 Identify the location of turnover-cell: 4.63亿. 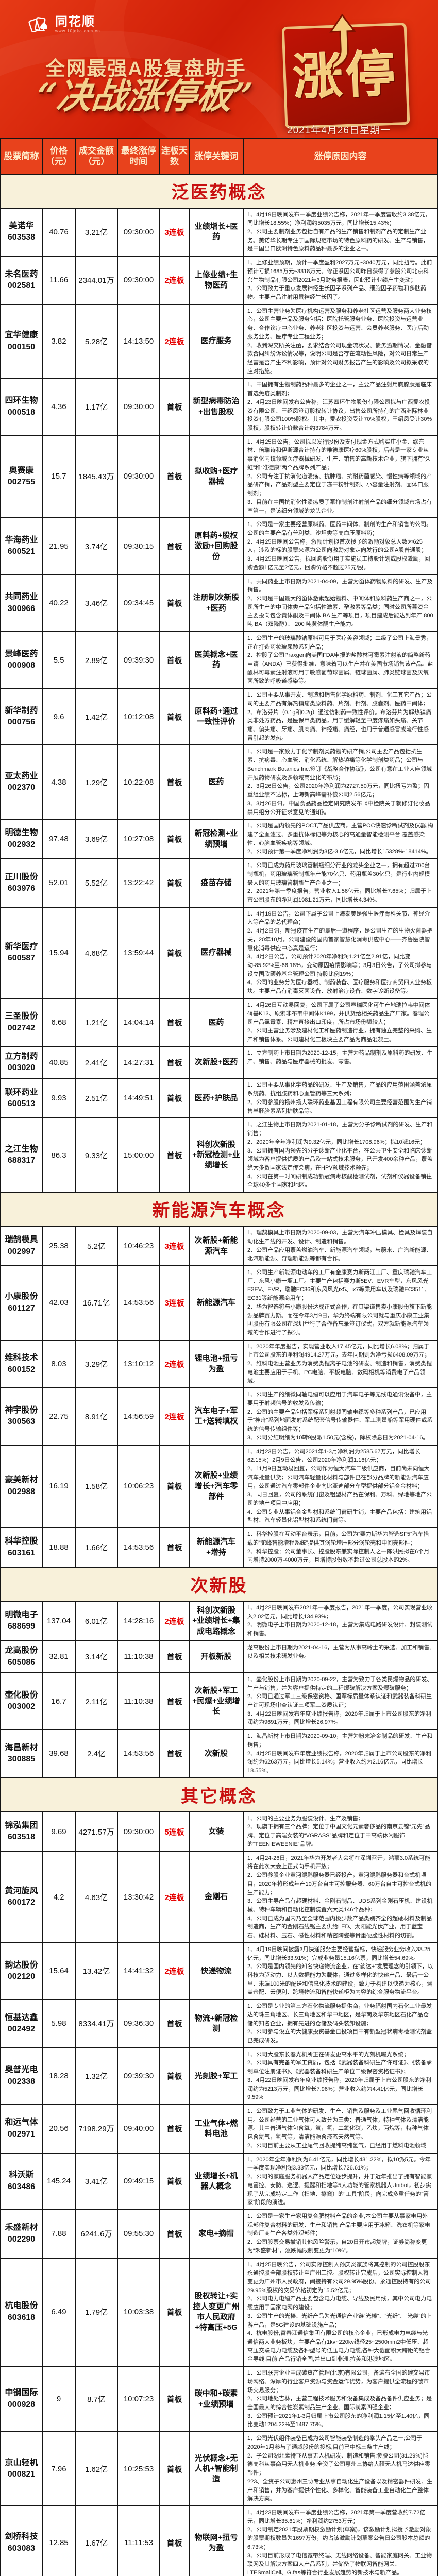
(97, 1897).